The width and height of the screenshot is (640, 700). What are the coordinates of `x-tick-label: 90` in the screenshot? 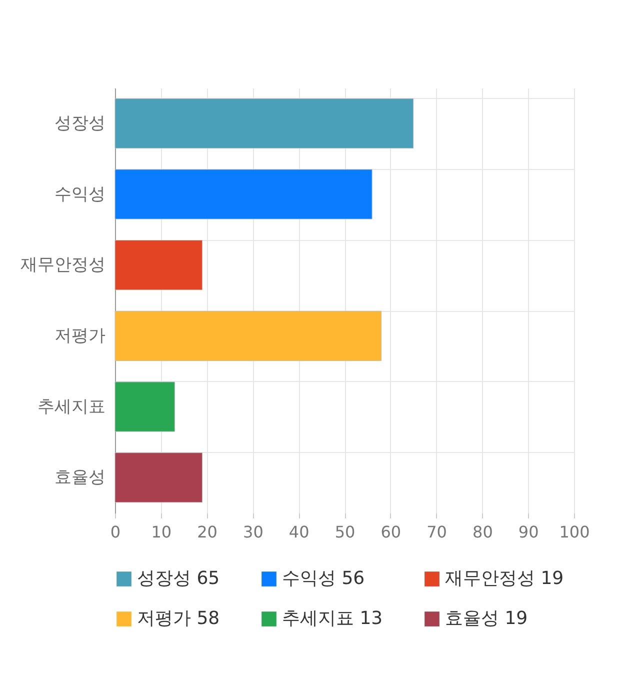 It's located at (528, 532).